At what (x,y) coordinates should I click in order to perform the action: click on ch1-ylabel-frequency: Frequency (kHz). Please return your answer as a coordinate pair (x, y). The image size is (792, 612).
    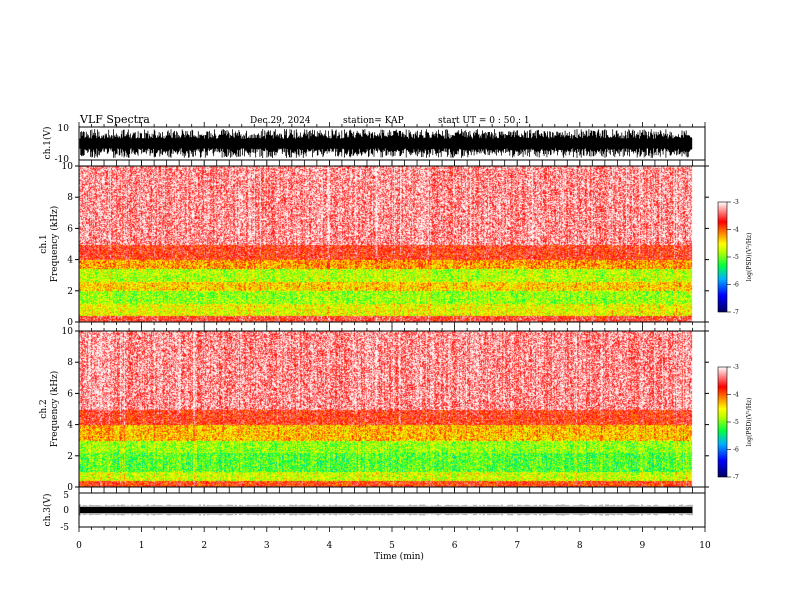
    Looking at the image, I should click on (54, 244).